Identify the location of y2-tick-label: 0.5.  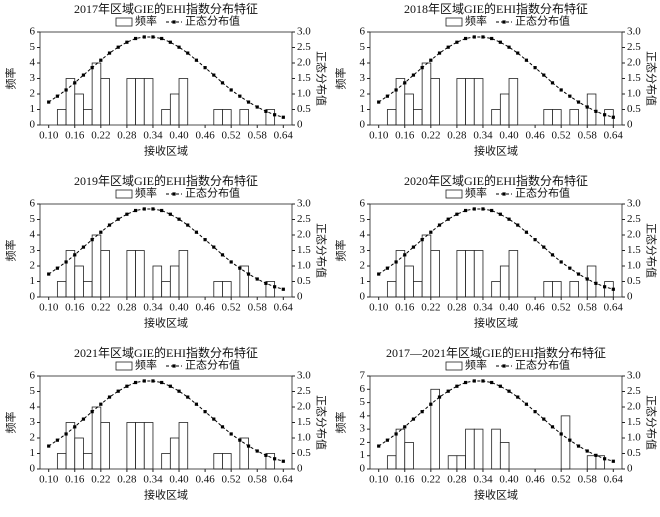
(634, 109).